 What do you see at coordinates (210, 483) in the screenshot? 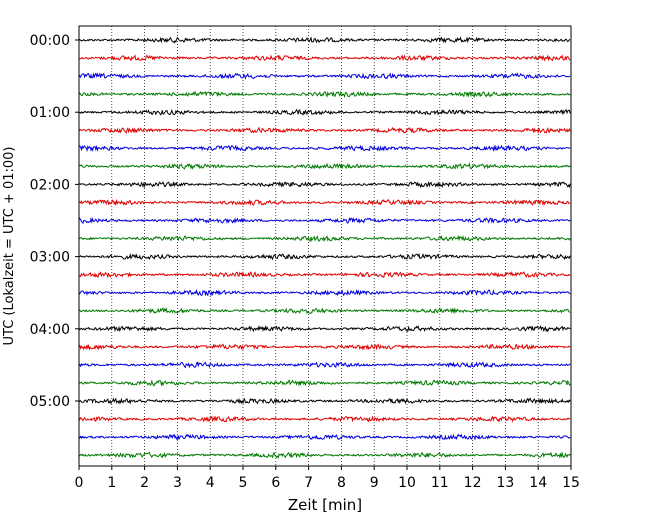
I see `x-tick-label: 4` at bounding box center [210, 483].